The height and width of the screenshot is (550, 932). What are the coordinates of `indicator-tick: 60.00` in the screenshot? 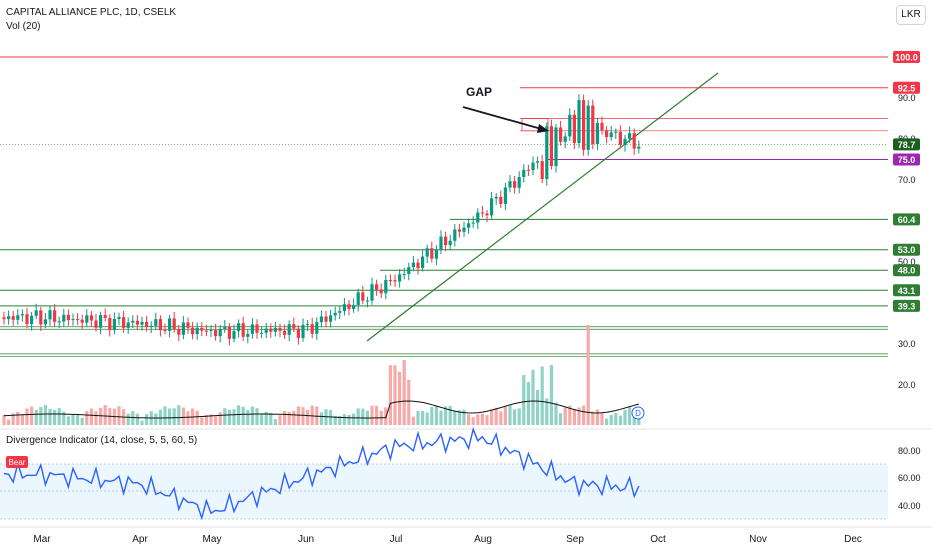 It's located at (909, 478).